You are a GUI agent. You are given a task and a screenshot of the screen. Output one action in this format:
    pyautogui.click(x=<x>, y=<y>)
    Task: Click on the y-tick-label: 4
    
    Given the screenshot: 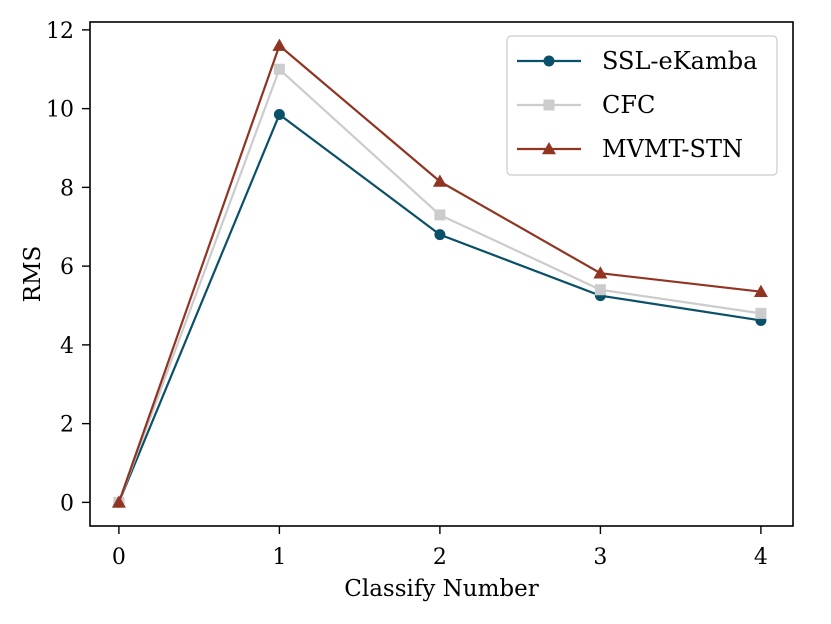 What is the action you would take?
    pyautogui.click(x=67, y=346)
    